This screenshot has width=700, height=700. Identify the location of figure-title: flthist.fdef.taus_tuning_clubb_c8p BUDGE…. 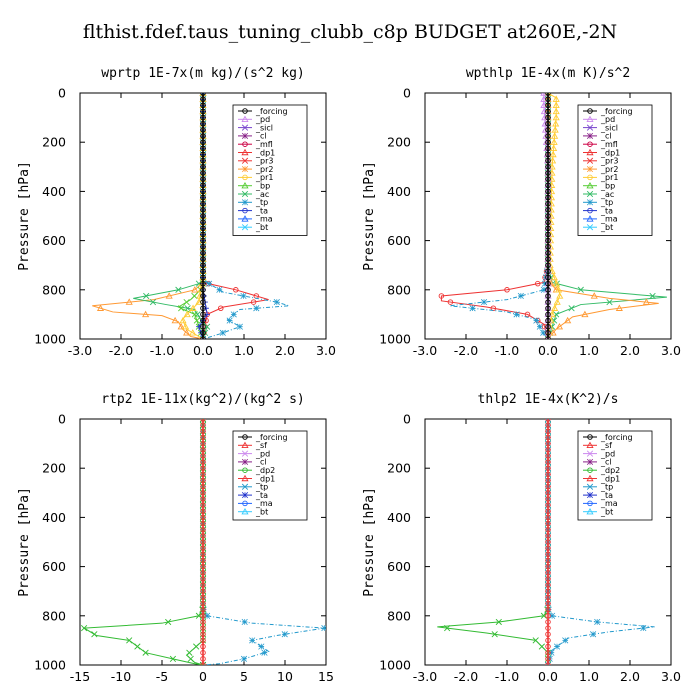
(350, 32).